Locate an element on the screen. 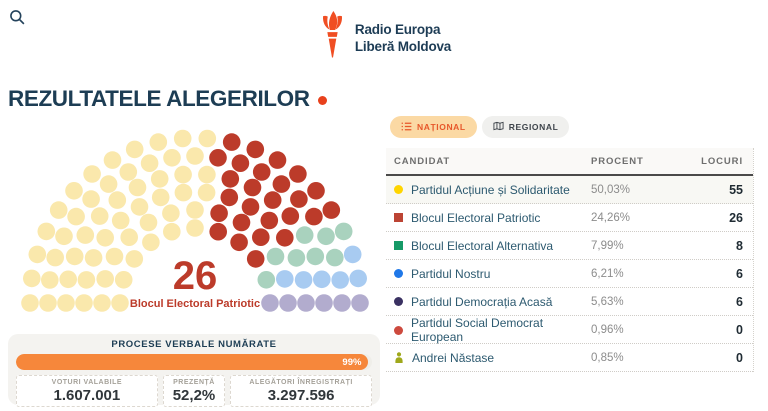 This screenshot has width=768, height=411. table-row: Partidul Acțiune și Solidaritate 50,03% 55 is located at coordinates (569, 190).